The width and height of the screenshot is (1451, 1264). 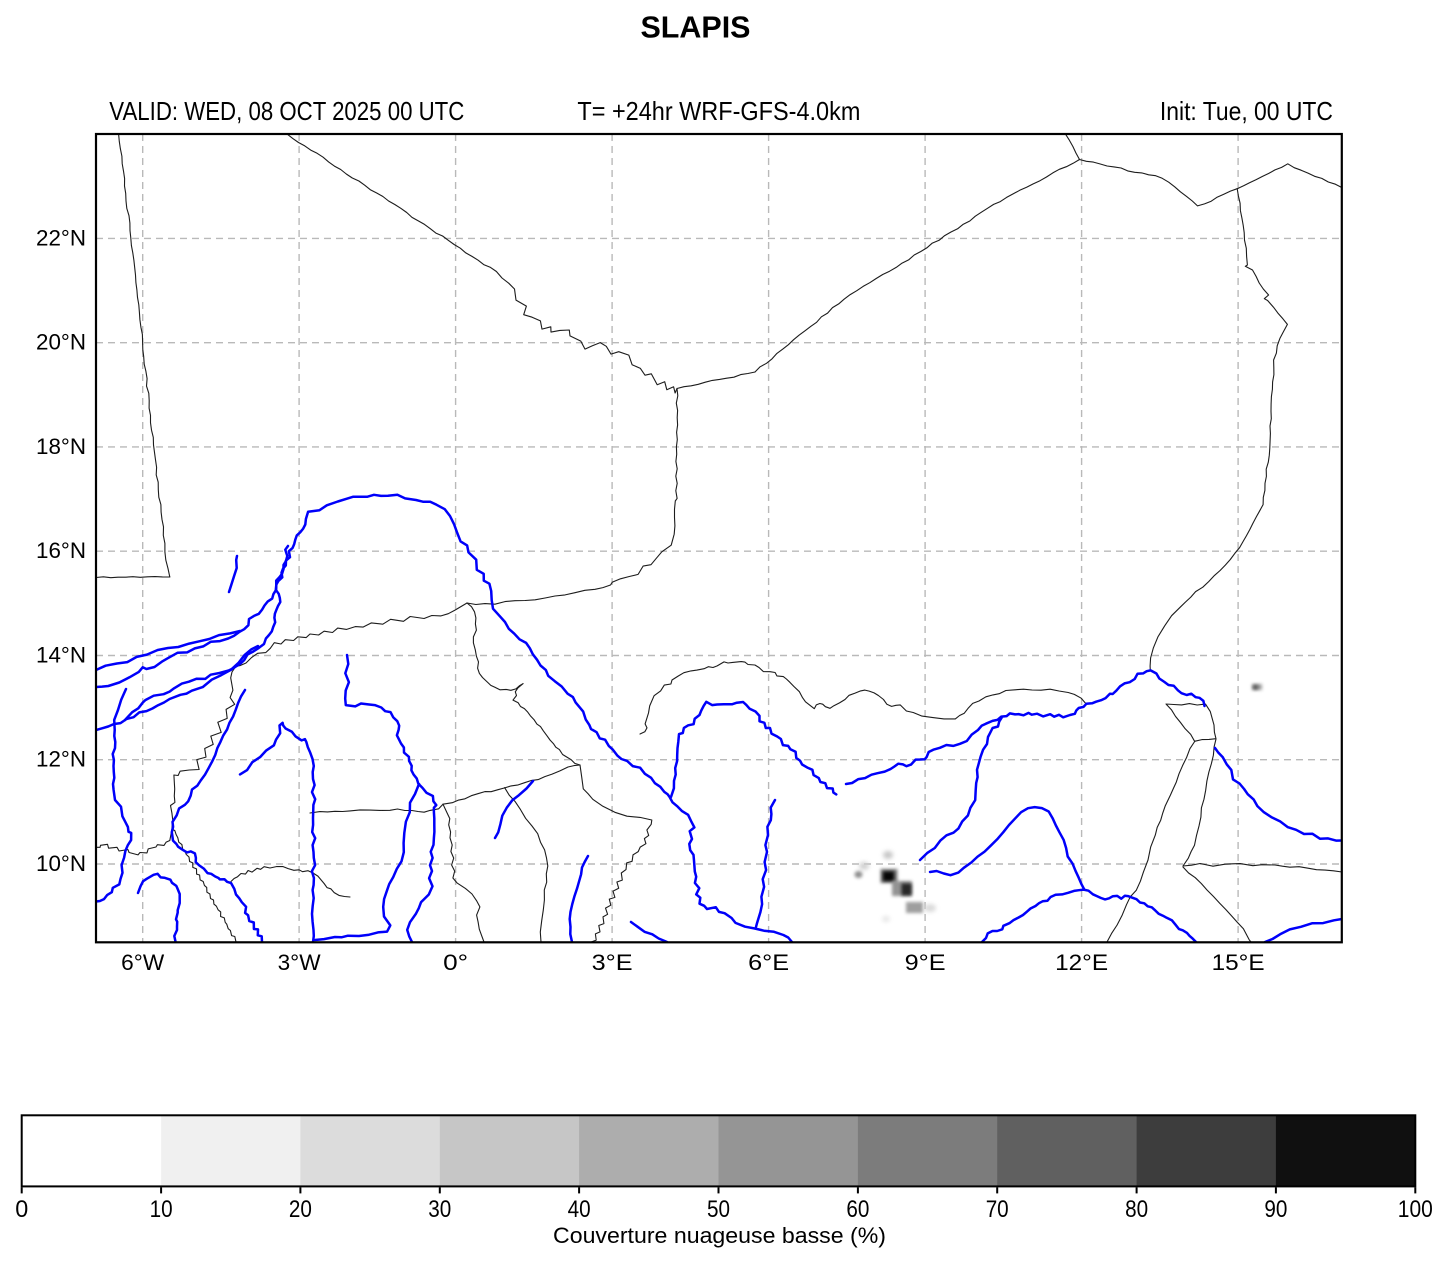 What do you see at coordinates (61, 237) in the screenshot?
I see `svg-text: 22°N` at bounding box center [61, 237].